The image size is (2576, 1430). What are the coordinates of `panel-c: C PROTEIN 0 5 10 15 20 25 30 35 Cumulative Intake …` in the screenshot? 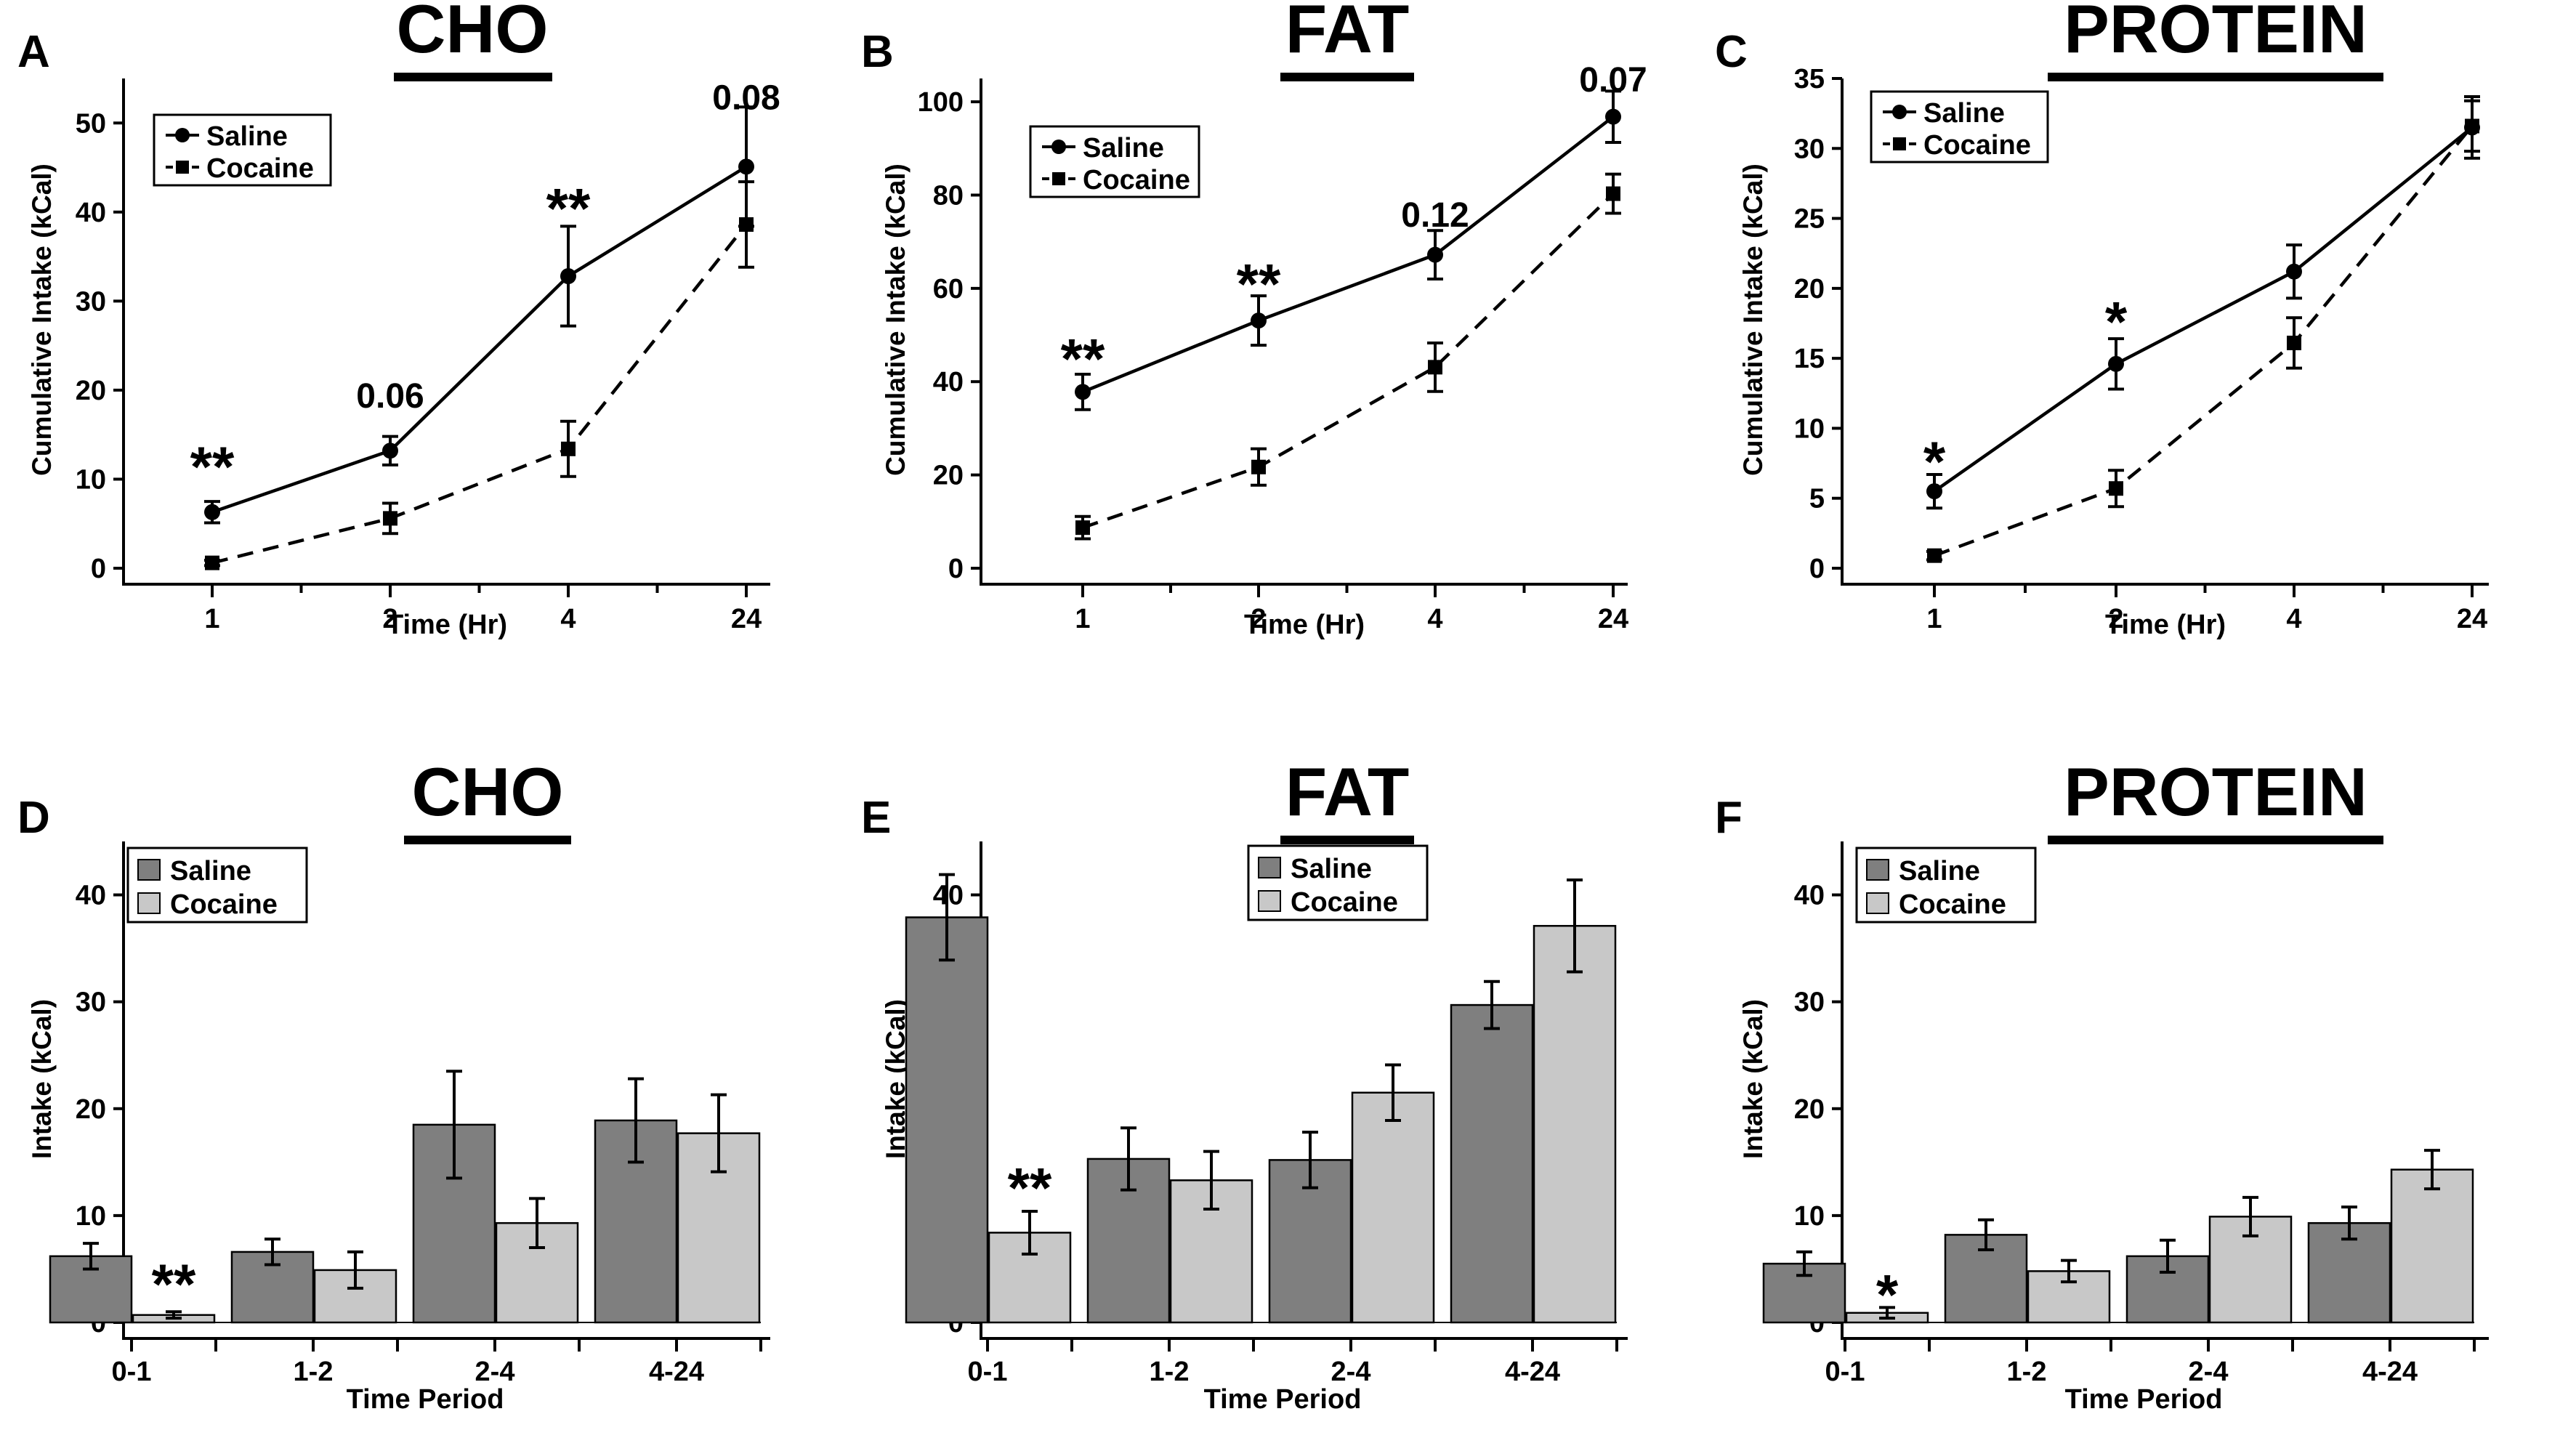 It's located at (2102, 320).